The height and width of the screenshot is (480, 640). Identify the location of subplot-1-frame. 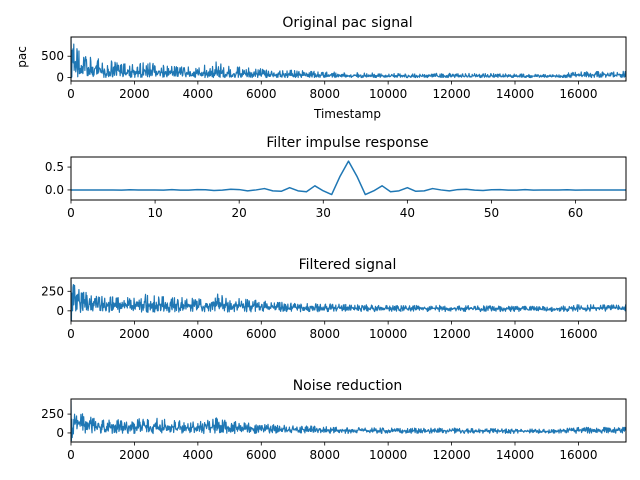
(348, 59).